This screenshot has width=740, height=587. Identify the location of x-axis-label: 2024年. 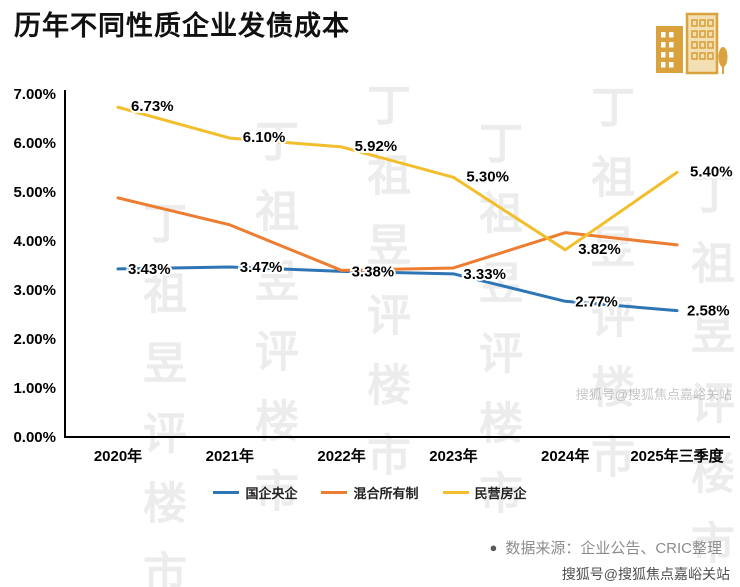
(565, 456).